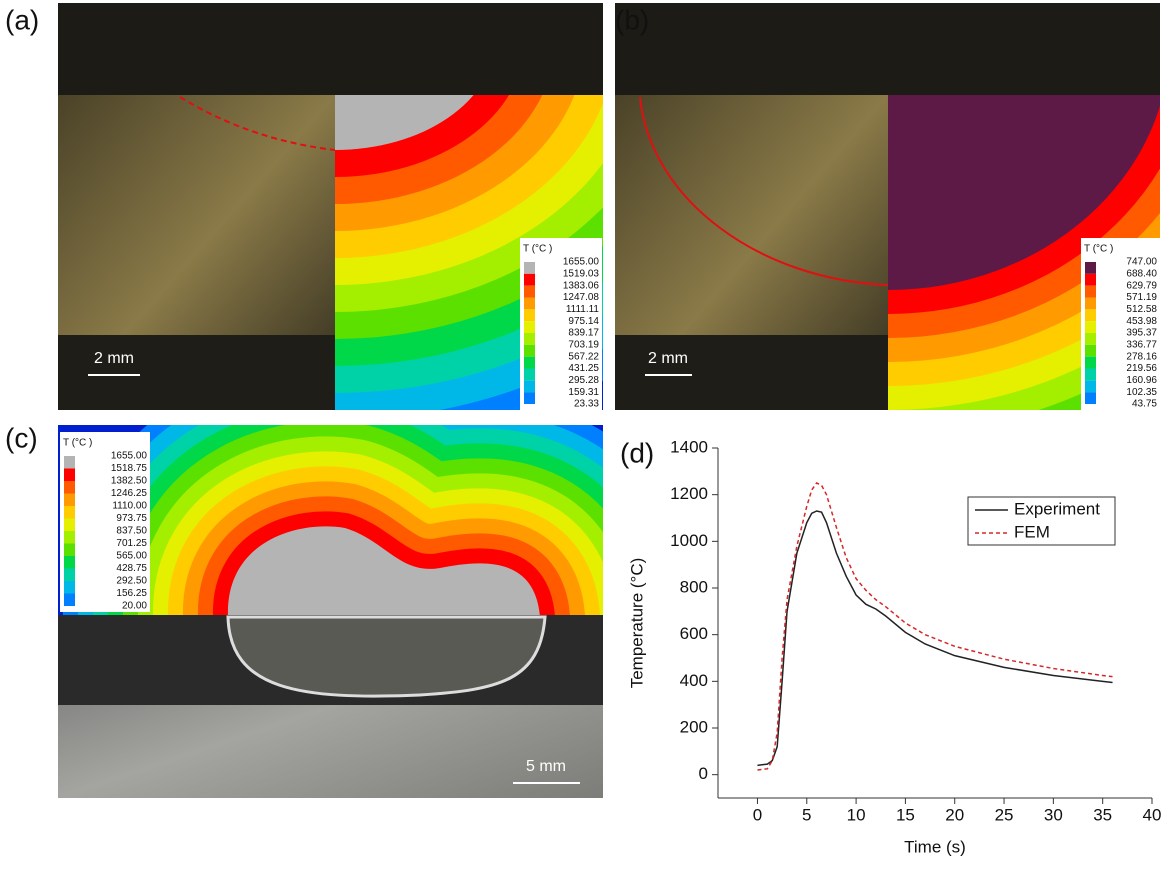  I want to click on panel-label: (d), so click(637, 452).